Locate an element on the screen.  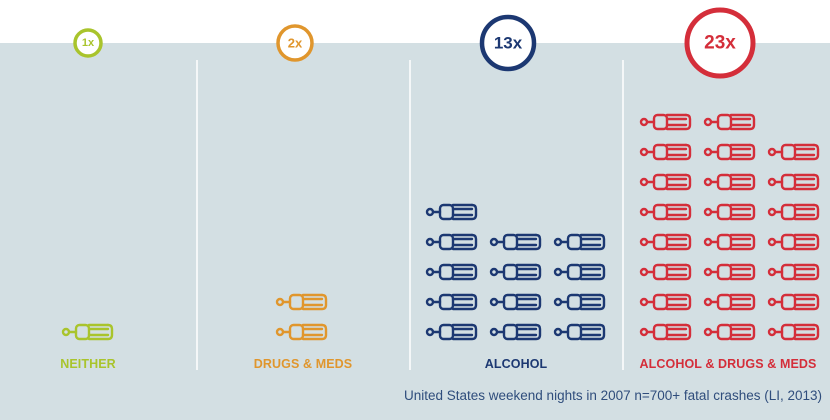
multiplier-badge: 2x is located at coordinates (295, 43).